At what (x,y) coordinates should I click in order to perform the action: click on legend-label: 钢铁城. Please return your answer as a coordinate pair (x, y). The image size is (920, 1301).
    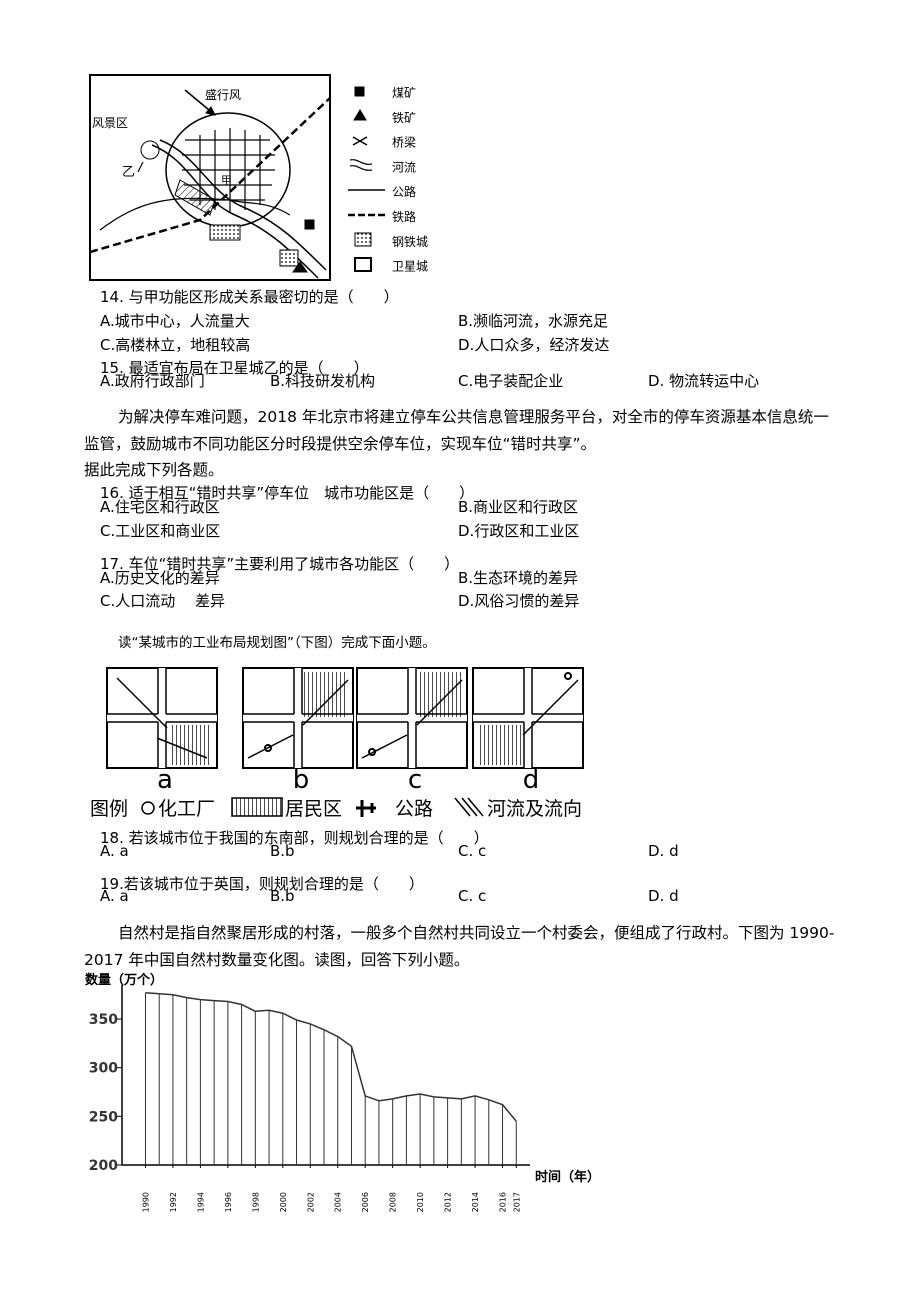
    Looking at the image, I should click on (410, 242).